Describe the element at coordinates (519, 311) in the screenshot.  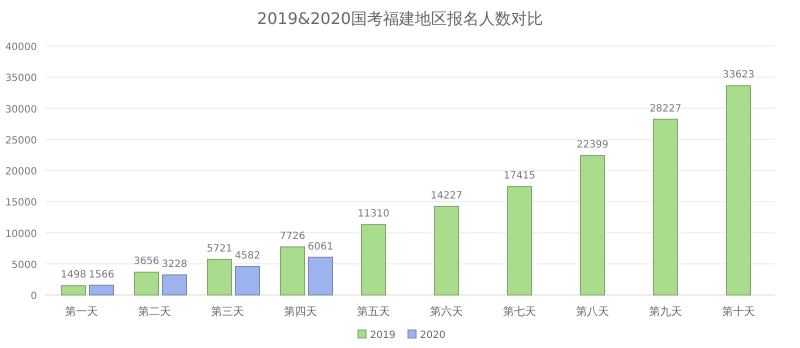
I see `x-tick-label: 第七天` at that location.